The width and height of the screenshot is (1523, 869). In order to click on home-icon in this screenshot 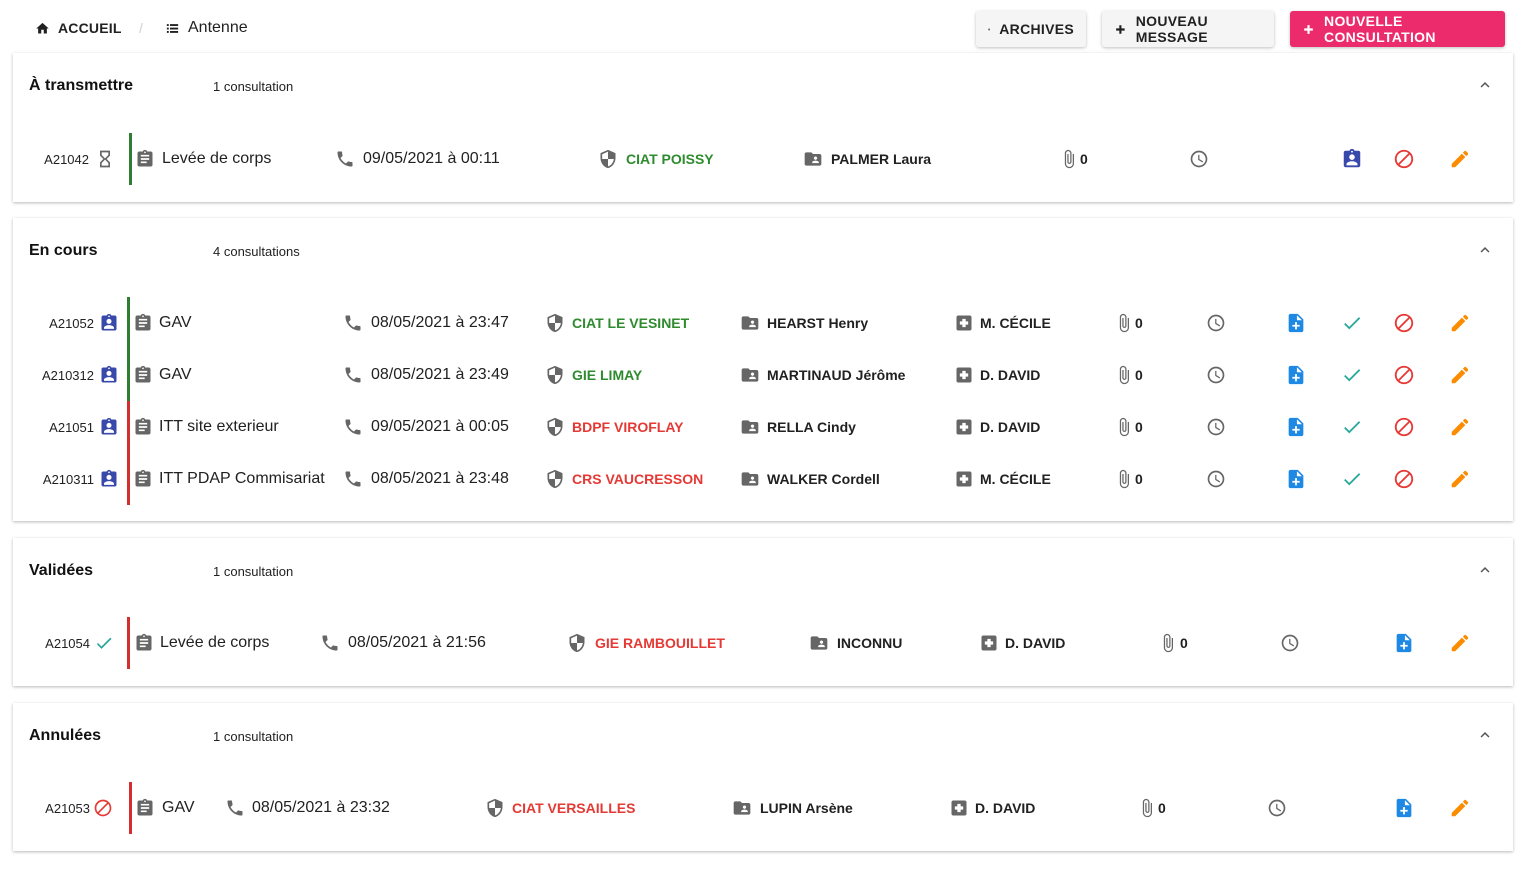, I will do `click(42, 28)`.